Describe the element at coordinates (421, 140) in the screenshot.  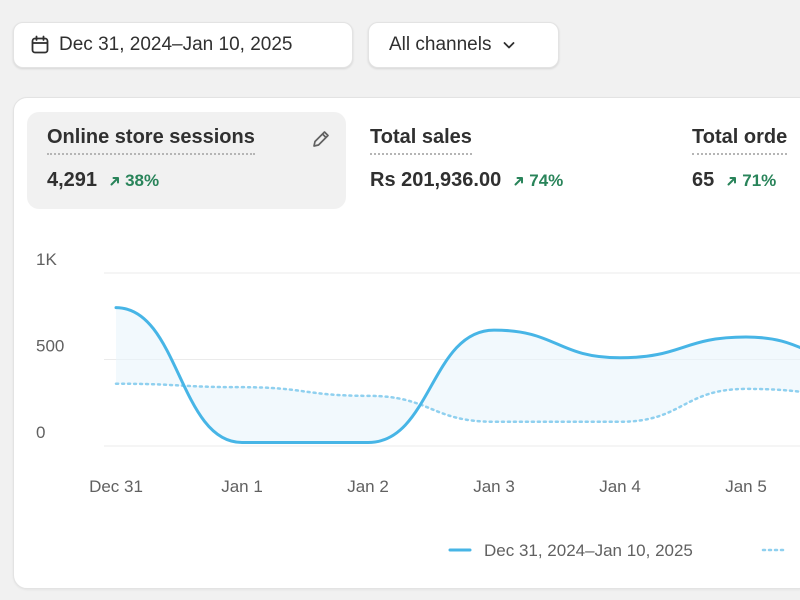
I see `metric-label: Total sales` at that location.